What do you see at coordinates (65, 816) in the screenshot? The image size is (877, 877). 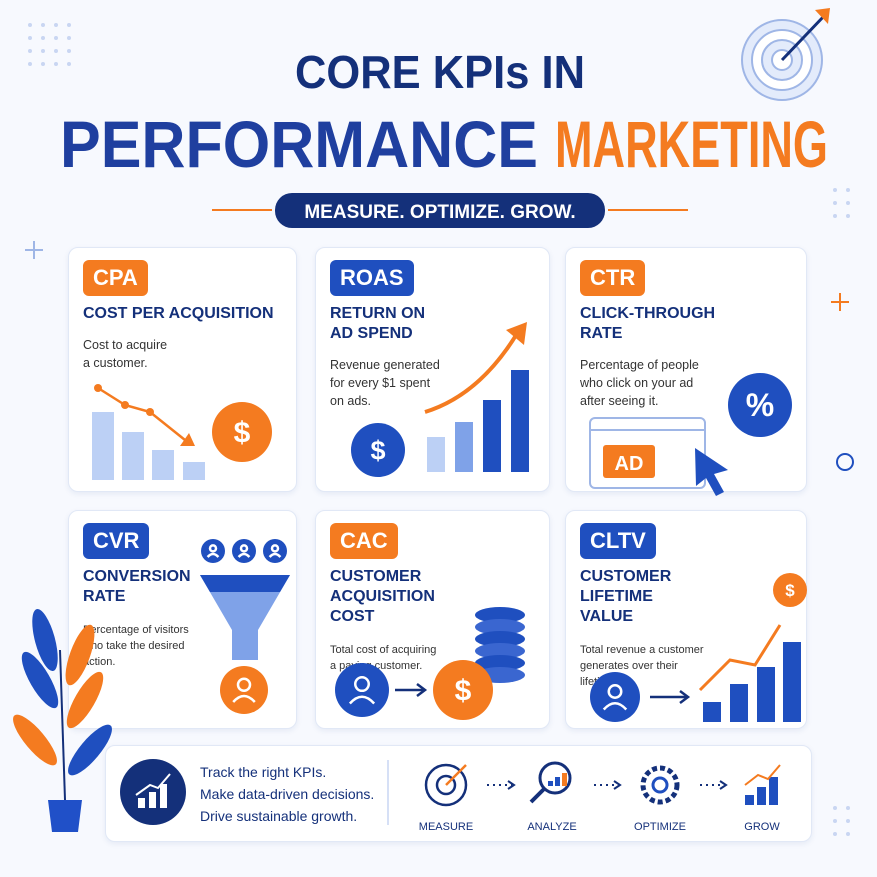 I see `pot` at bounding box center [65, 816].